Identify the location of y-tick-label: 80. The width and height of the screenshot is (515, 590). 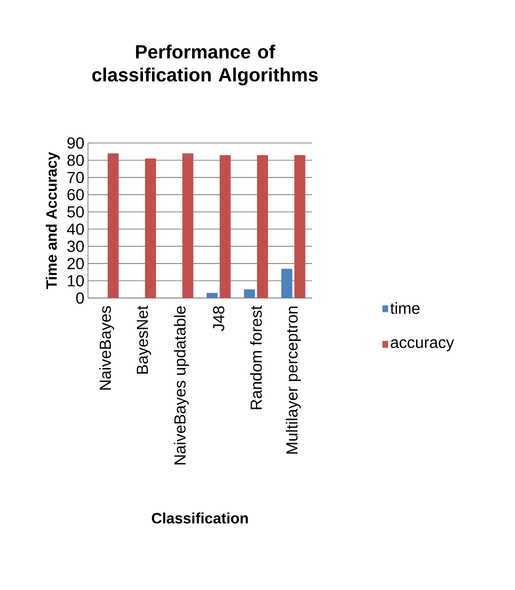
(75, 160).